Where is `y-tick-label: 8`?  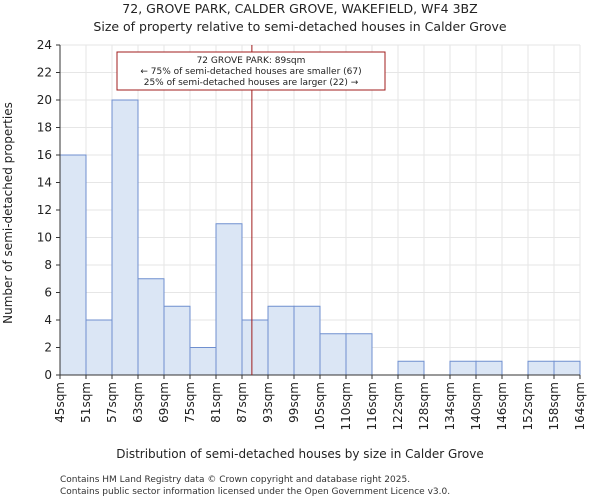
y-tick-label: 8 is located at coordinates (48, 265).